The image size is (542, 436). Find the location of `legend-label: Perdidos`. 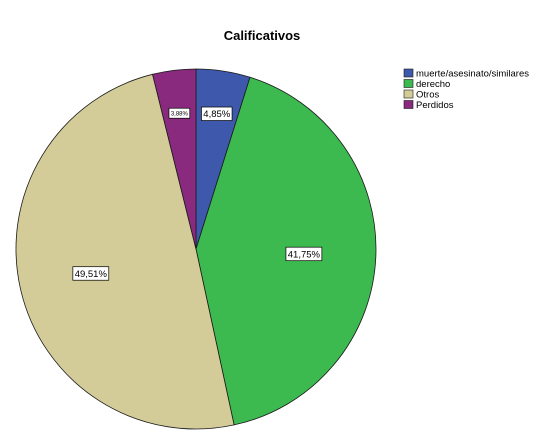

legend-label: Perdidos is located at coordinates (435, 105).